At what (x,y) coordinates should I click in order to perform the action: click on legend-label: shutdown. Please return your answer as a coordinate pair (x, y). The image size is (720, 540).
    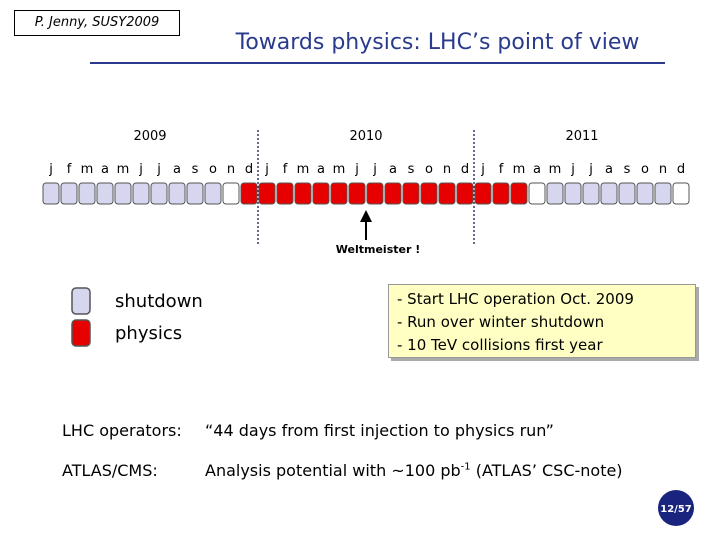
    Looking at the image, I should click on (159, 301).